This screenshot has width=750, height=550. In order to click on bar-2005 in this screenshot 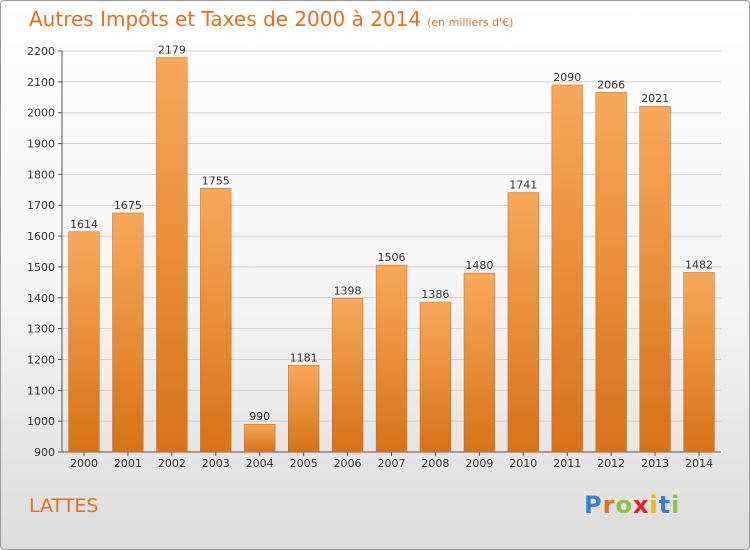, I will do `click(304, 409)`.